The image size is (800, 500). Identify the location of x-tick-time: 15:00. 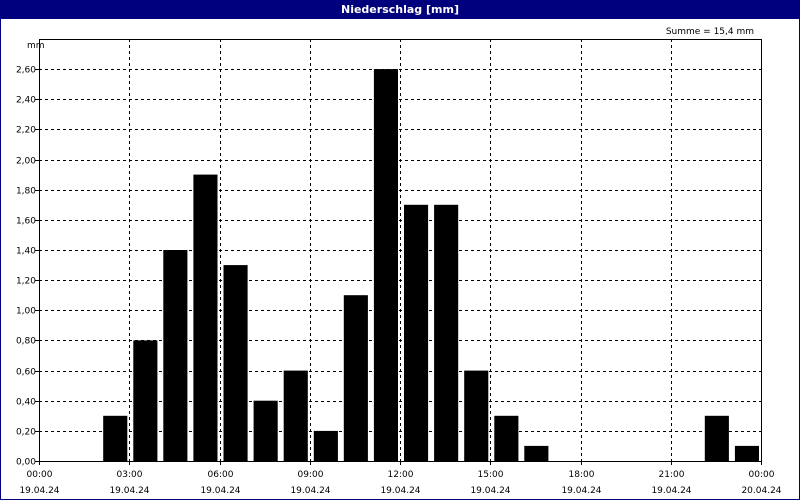
(491, 475).